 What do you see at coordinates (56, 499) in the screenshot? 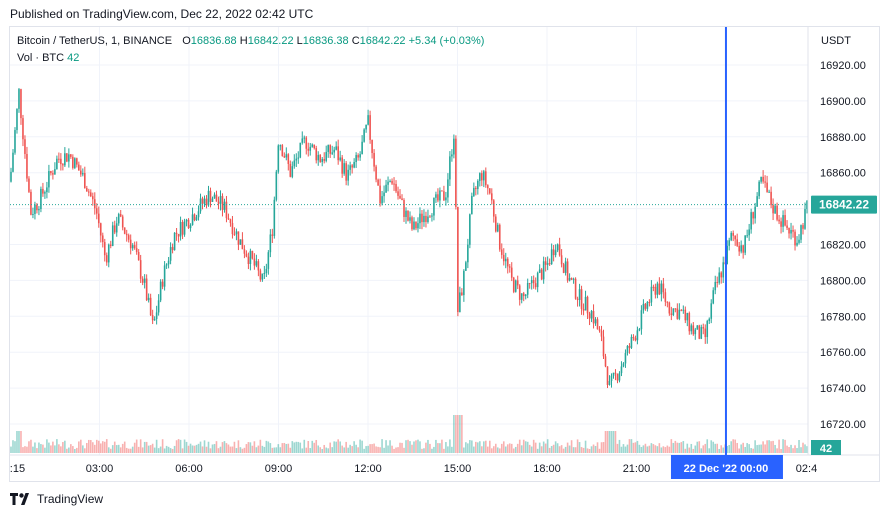
I see `tradingview-brand: TradingView` at bounding box center [56, 499].